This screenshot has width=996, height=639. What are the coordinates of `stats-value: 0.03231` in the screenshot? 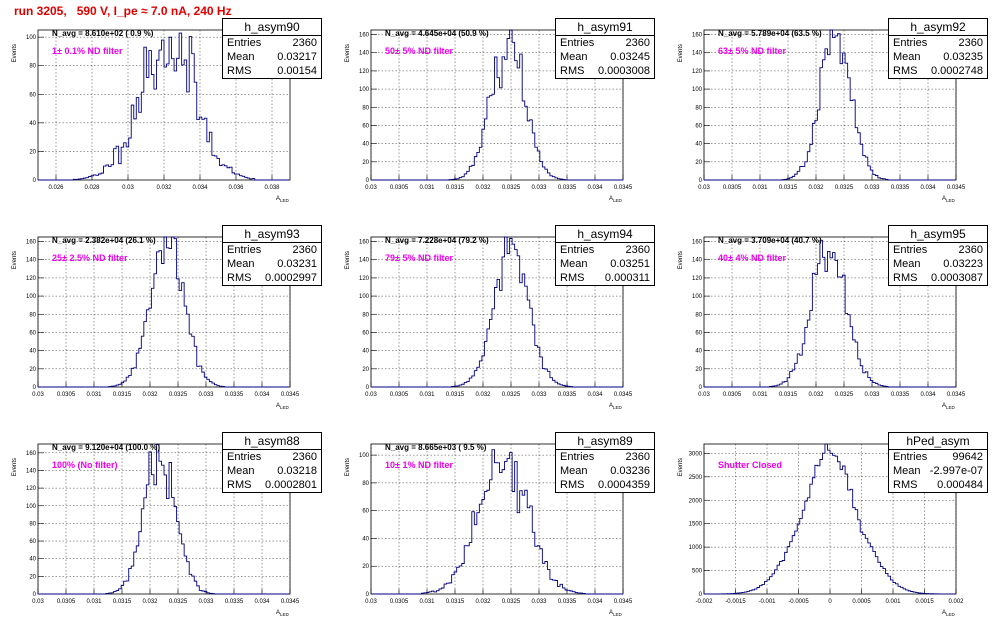 It's located at (297, 264).